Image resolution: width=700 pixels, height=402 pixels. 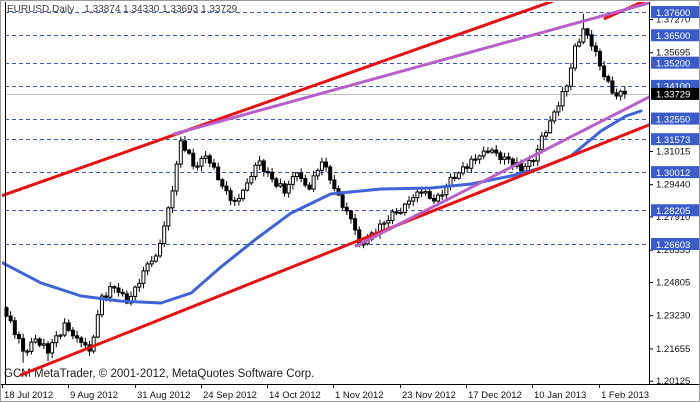 What do you see at coordinates (625, 395) in the screenshot?
I see `date-tick-label: 1 Feb 2013` at bounding box center [625, 395].